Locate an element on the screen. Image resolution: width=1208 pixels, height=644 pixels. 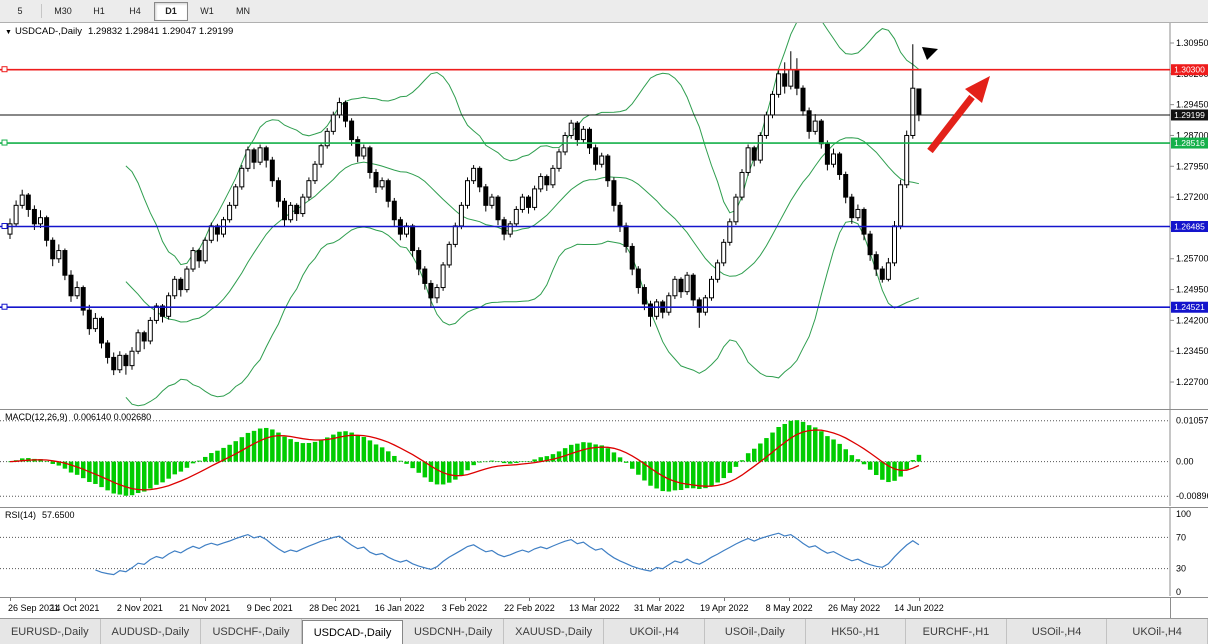
macd-axis: 0.010578 0.00 -0.00896 is located at coordinates (1188, 458).